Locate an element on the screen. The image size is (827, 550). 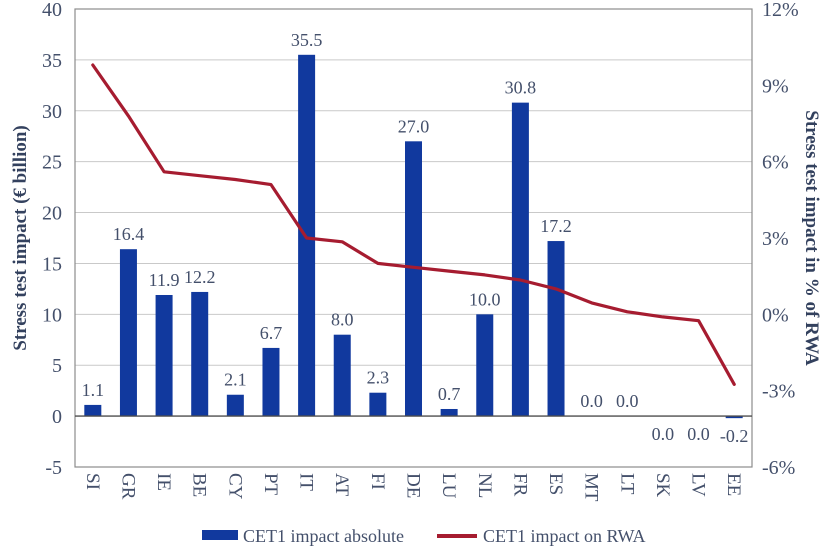
right-tick-12%: 12% is located at coordinates (780, 10).